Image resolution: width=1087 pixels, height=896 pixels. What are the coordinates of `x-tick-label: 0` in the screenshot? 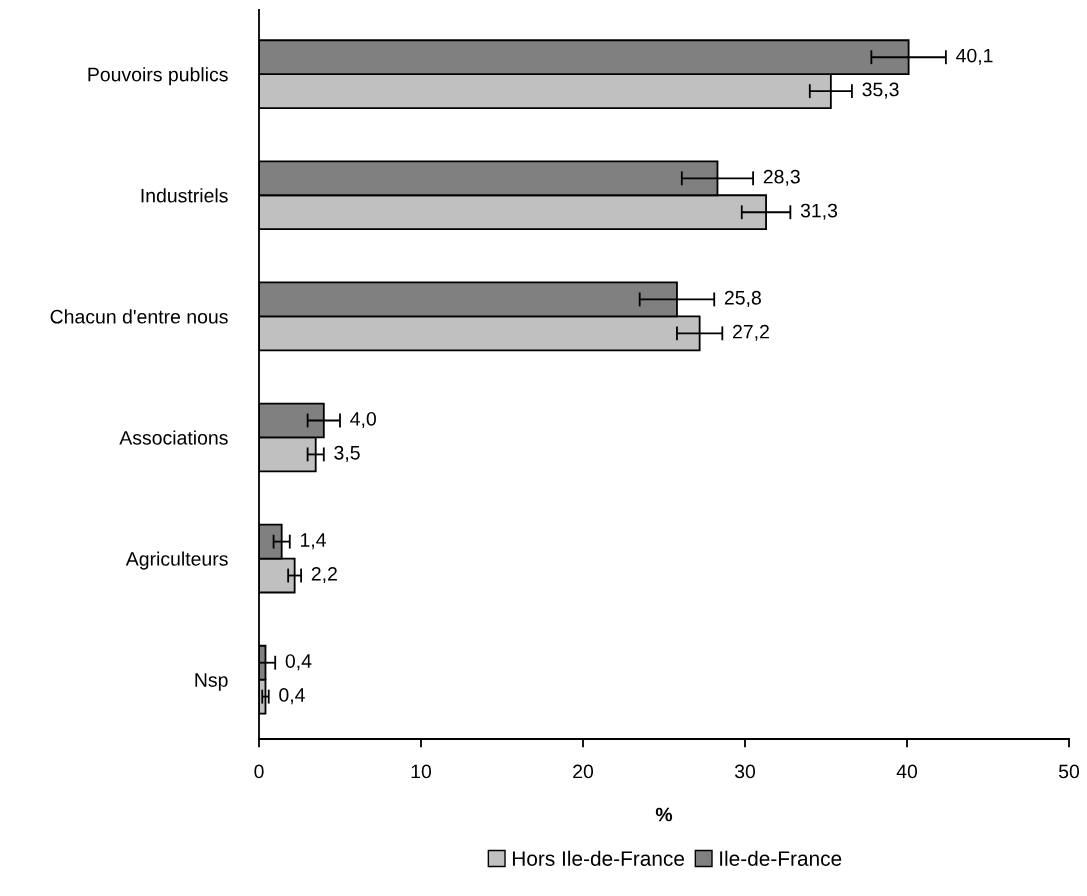 It's located at (259, 771).